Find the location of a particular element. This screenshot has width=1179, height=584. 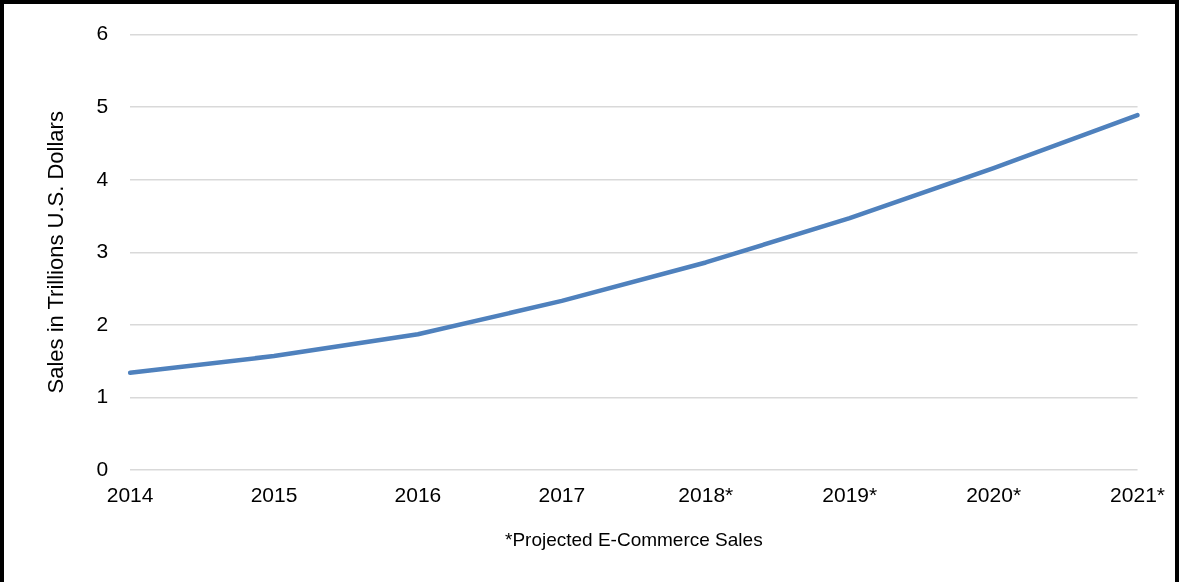

y-tick-label: 6 is located at coordinates (102, 33).